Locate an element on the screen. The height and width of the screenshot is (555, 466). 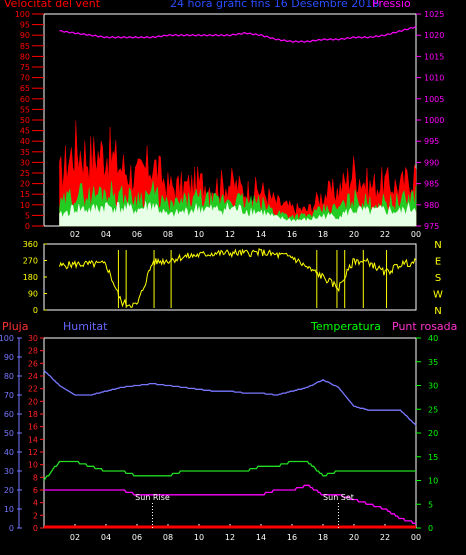
compass-label: W is located at coordinates (438, 295).